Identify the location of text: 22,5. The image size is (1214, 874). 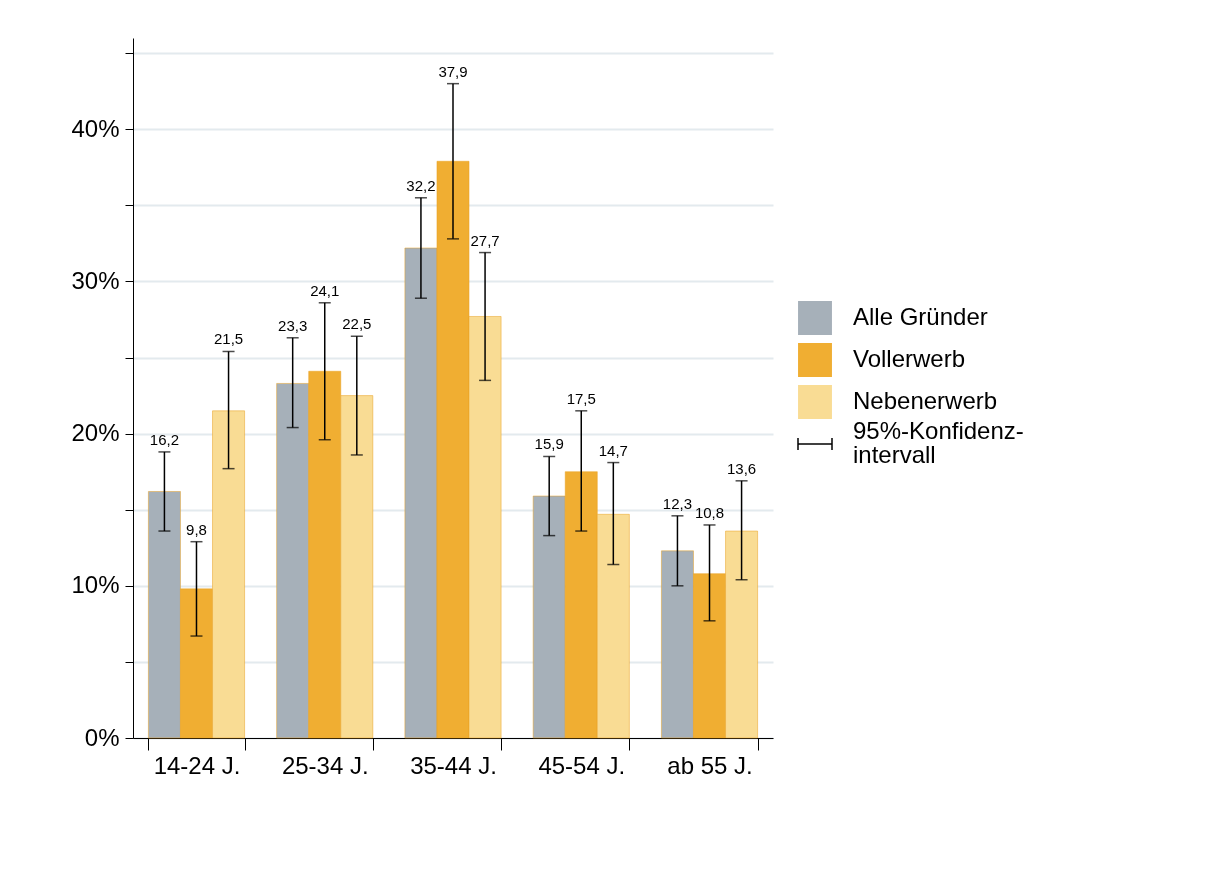
(357, 324).